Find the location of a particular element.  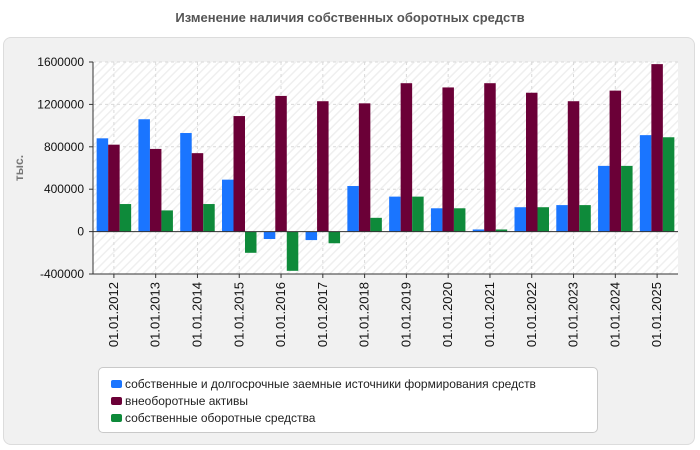

y-tick-label: 1600000 is located at coordinates (60, 62).